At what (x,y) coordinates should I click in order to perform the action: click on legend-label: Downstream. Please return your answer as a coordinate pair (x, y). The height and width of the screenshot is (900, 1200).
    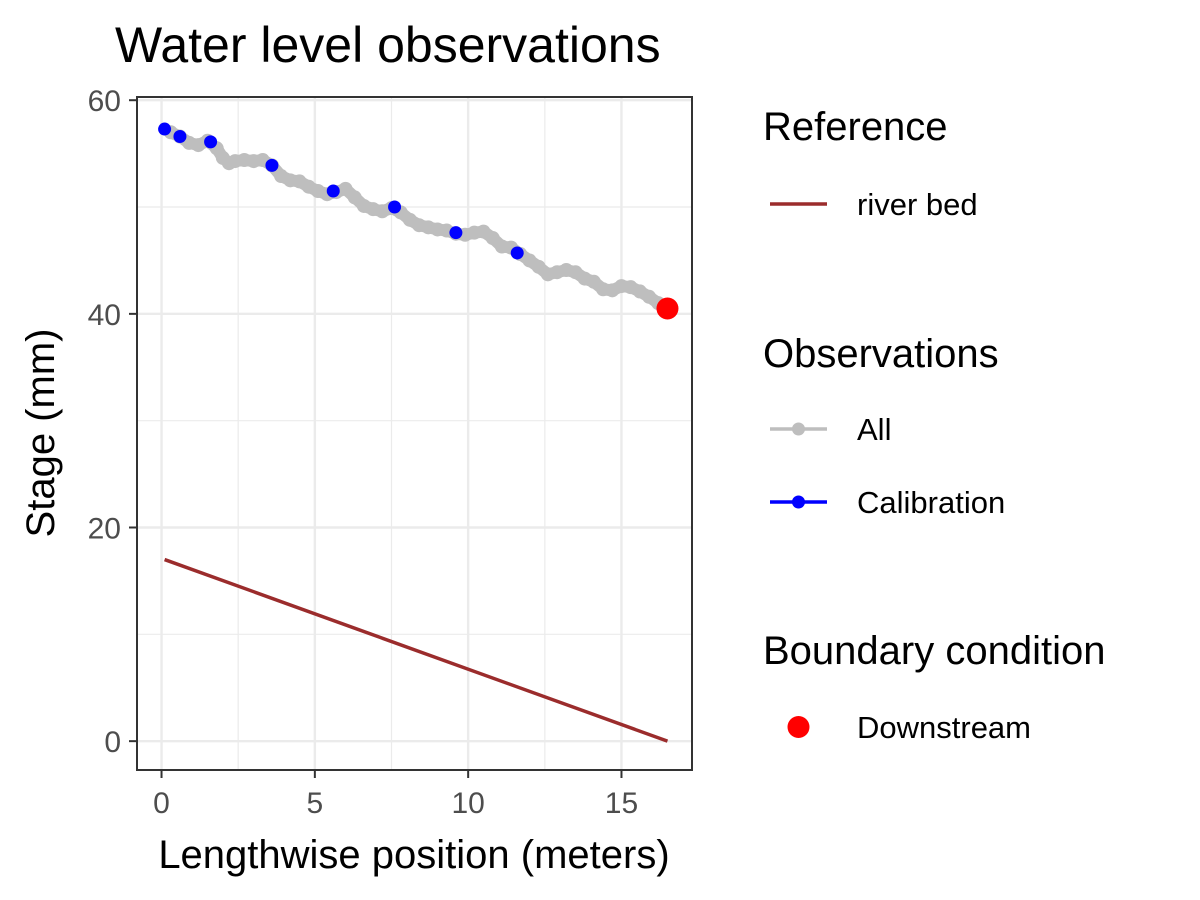
    Looking at the image, I should click on (944, 727).